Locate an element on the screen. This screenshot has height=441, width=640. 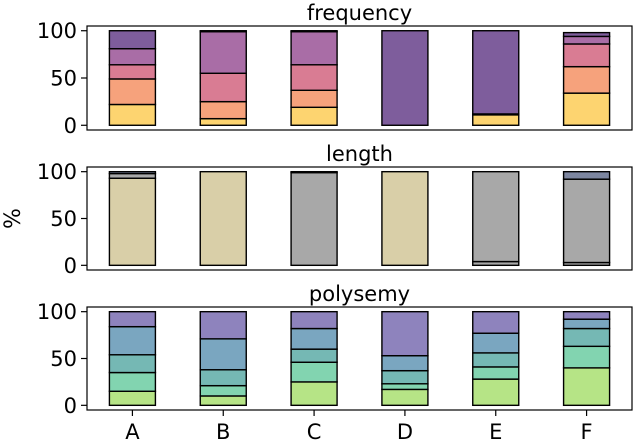
x-tick-label: E is located at coordinates (495, 430).